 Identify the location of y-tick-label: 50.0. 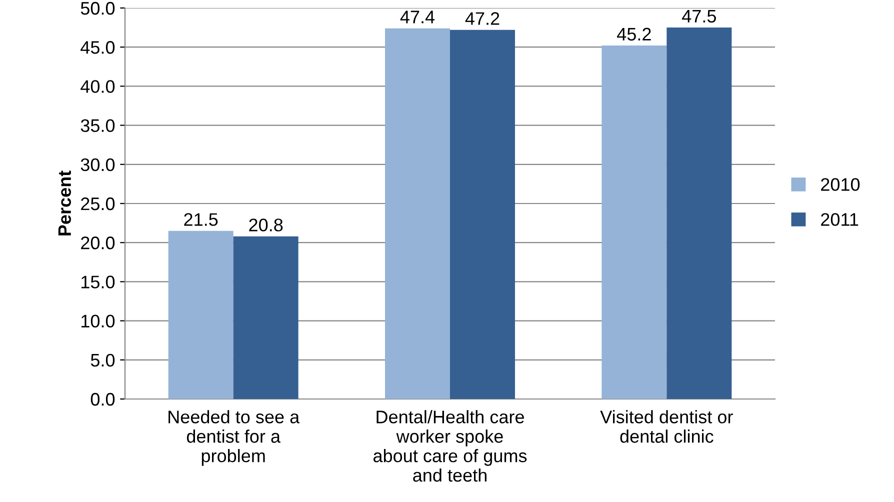
(97, 8).